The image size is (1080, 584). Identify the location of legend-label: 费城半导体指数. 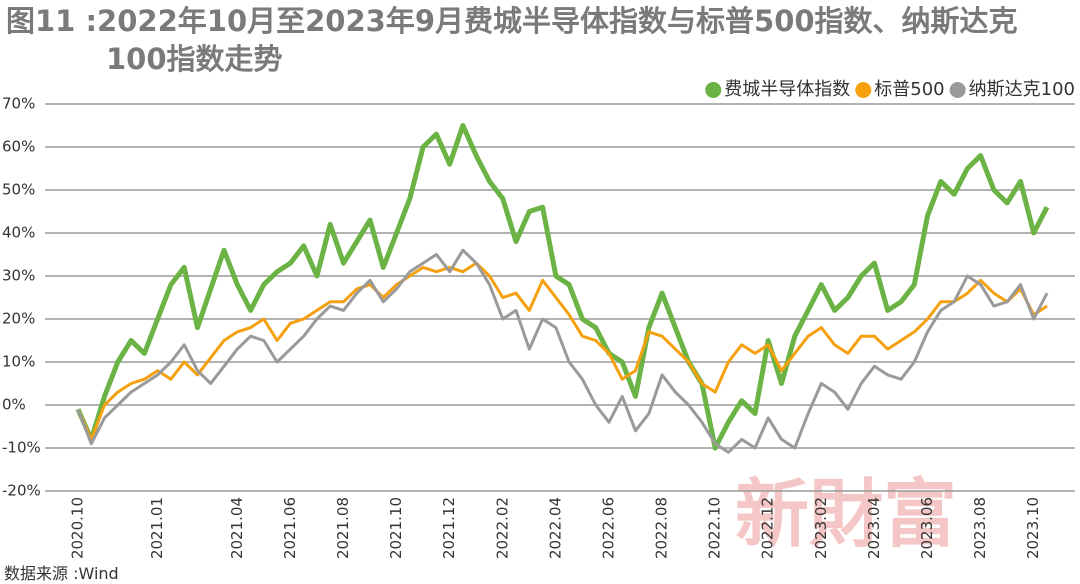
(787, 89).